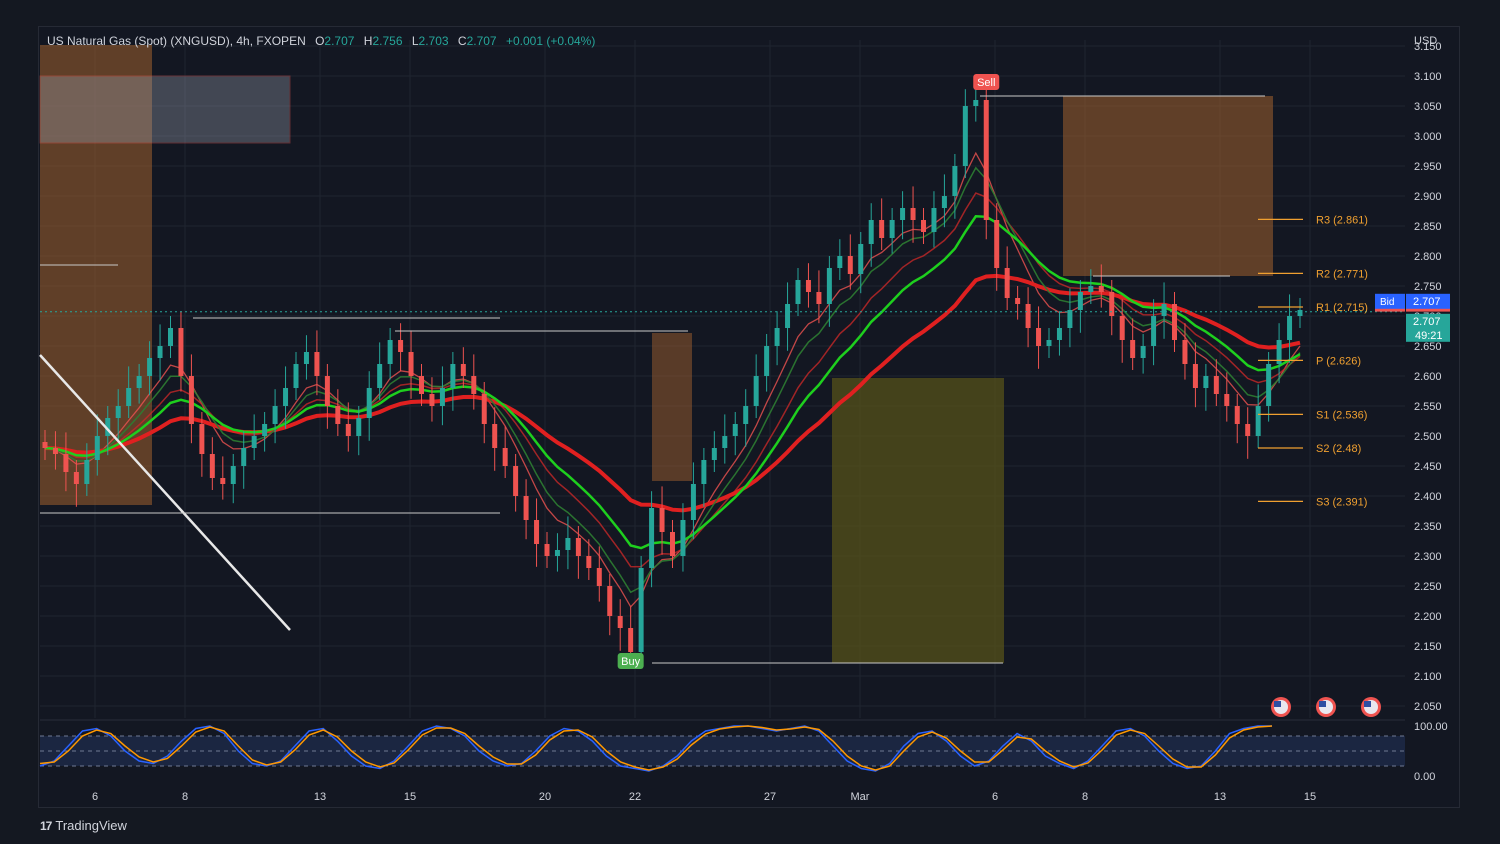  Describe the element at coordinates (1427, 322) in the screenshot. I see `price-tag-value: 2.707` at that location.